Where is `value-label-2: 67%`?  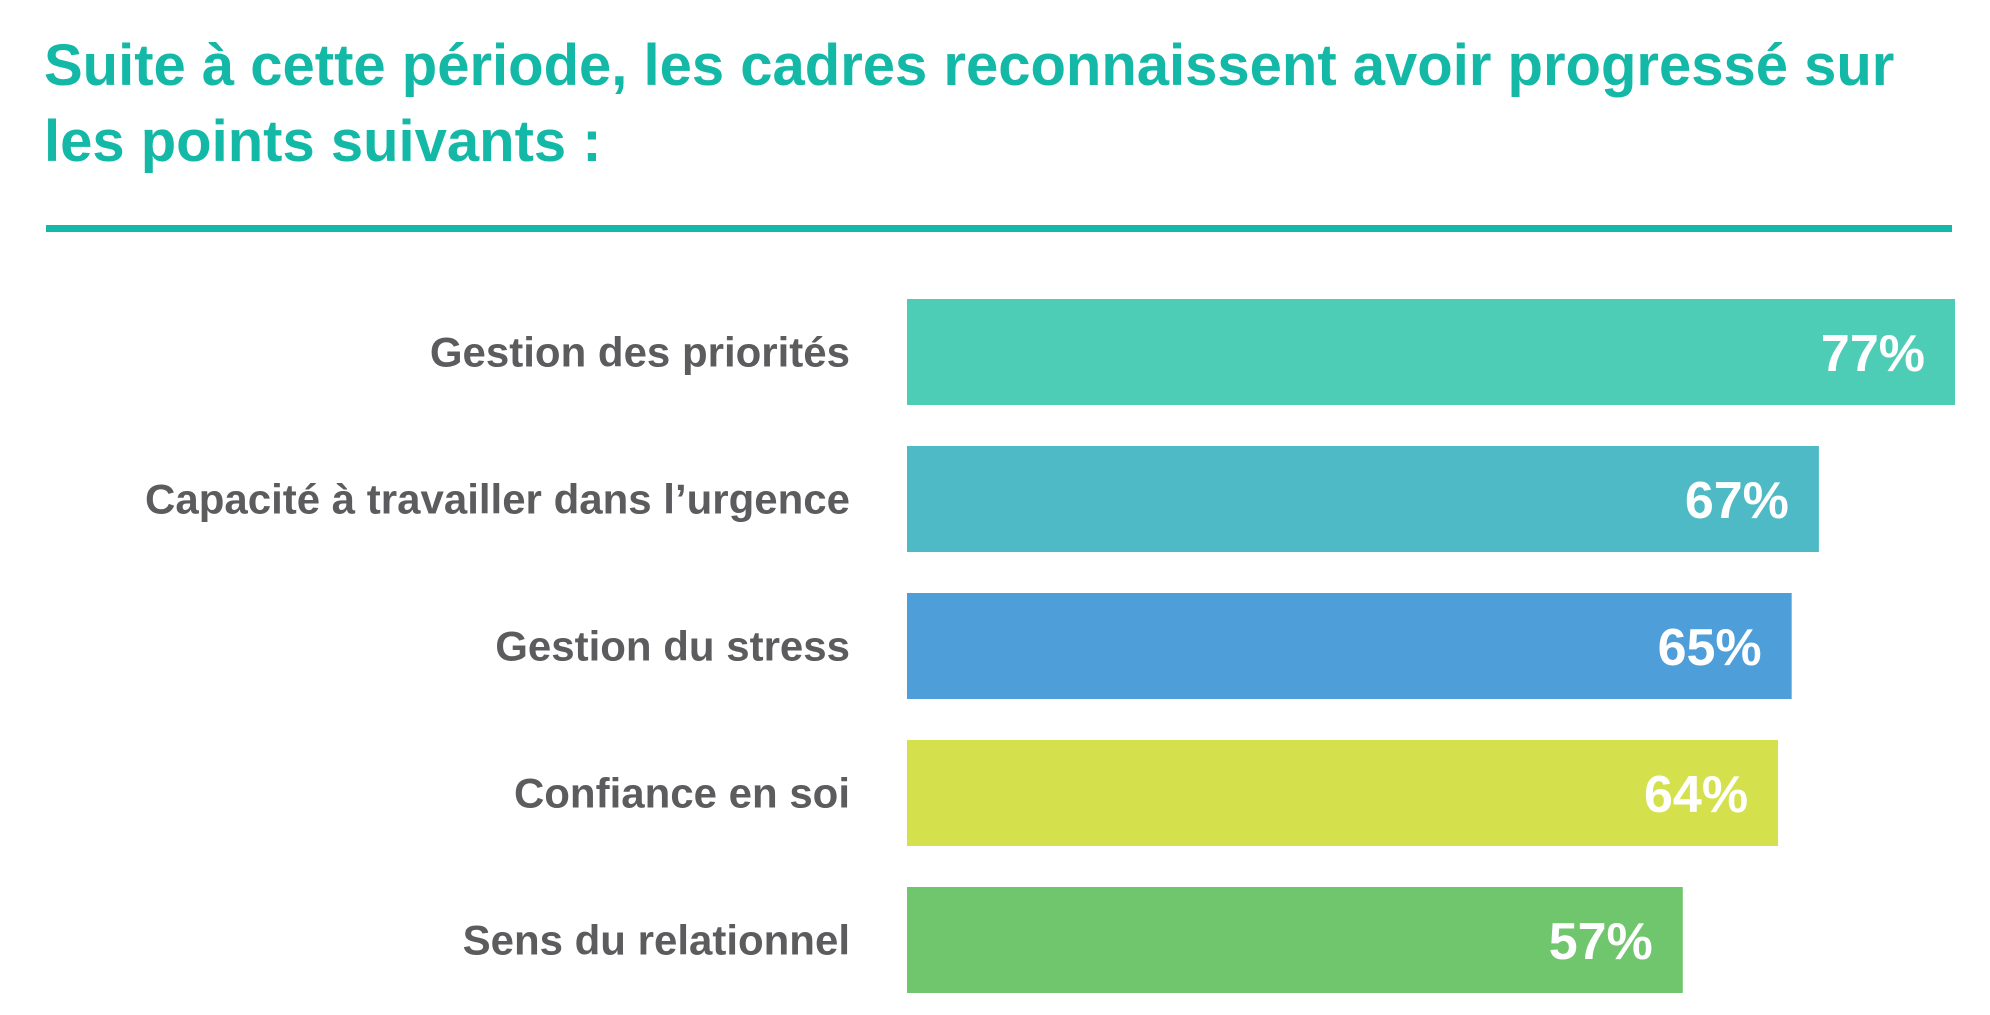 value-label-2: 67% is located at coordinates (1737, 501).